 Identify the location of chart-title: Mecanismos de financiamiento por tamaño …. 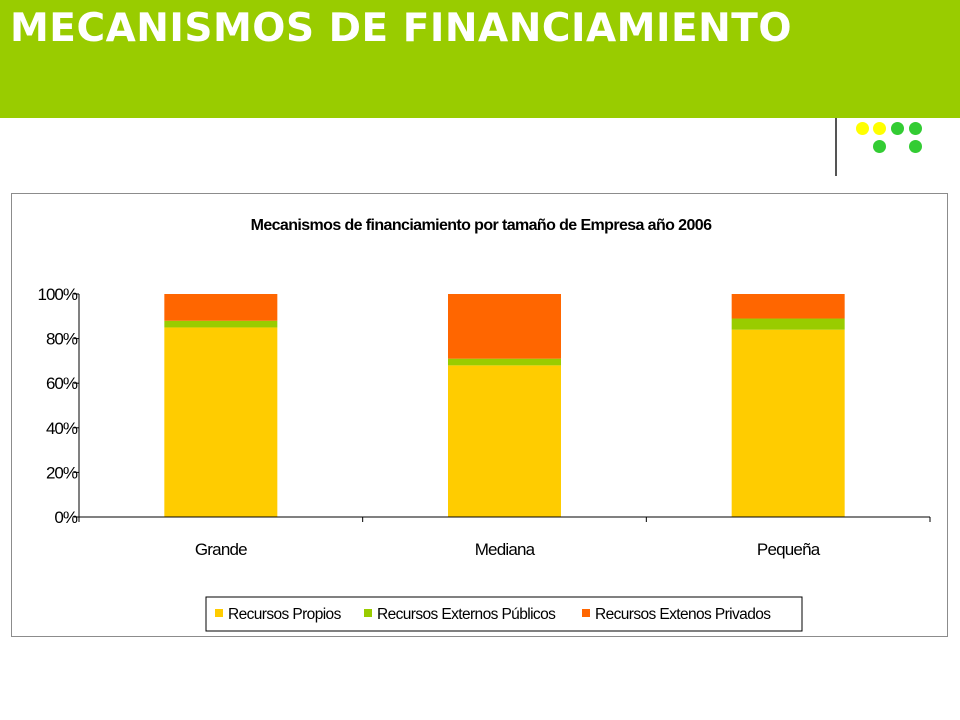
(481, 225).